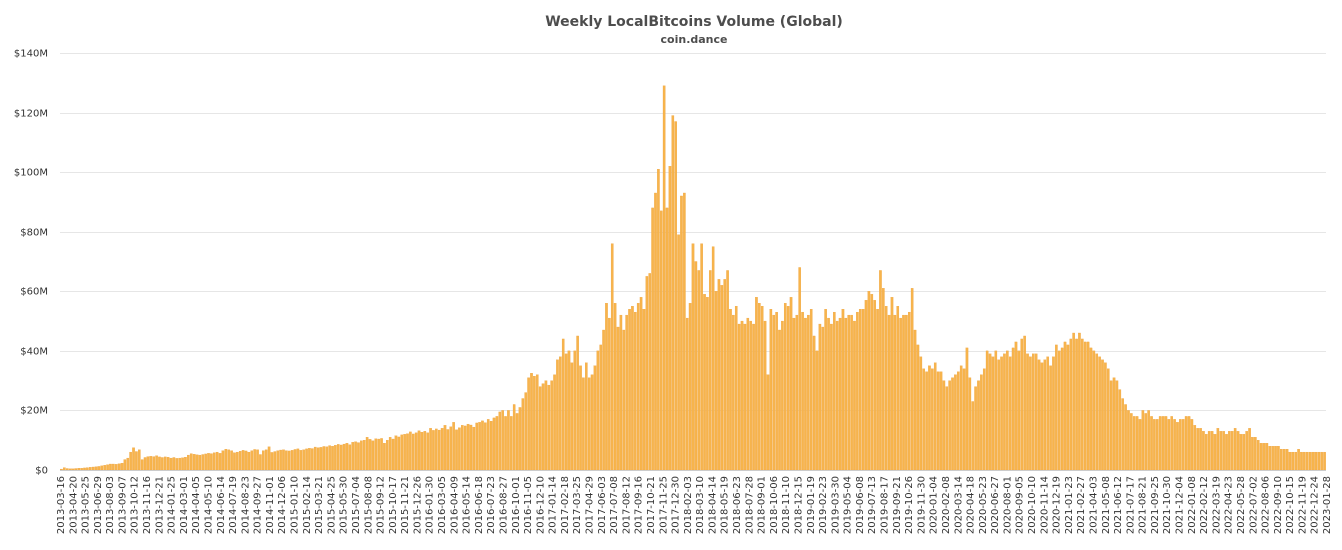 Image resolution: width=1342 pixels, height=550 pixels. What do you see at coordinates (393, 505) in the screenshot?
I see `x-tick-label: 2015-10-17` at bounding box center [393, 505].